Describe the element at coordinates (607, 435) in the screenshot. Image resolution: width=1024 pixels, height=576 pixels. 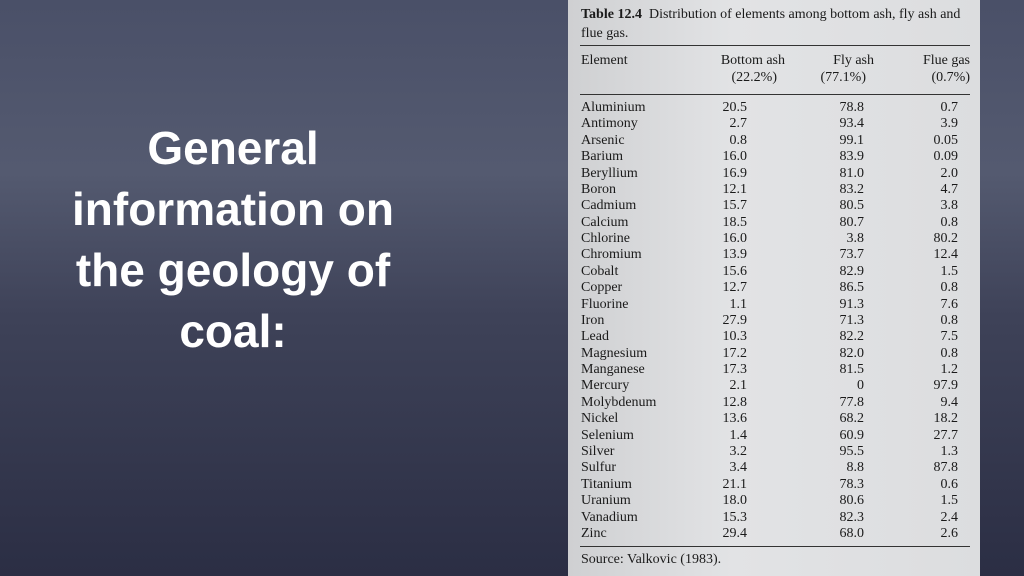
I see `element-cell: Selenium` at that location.